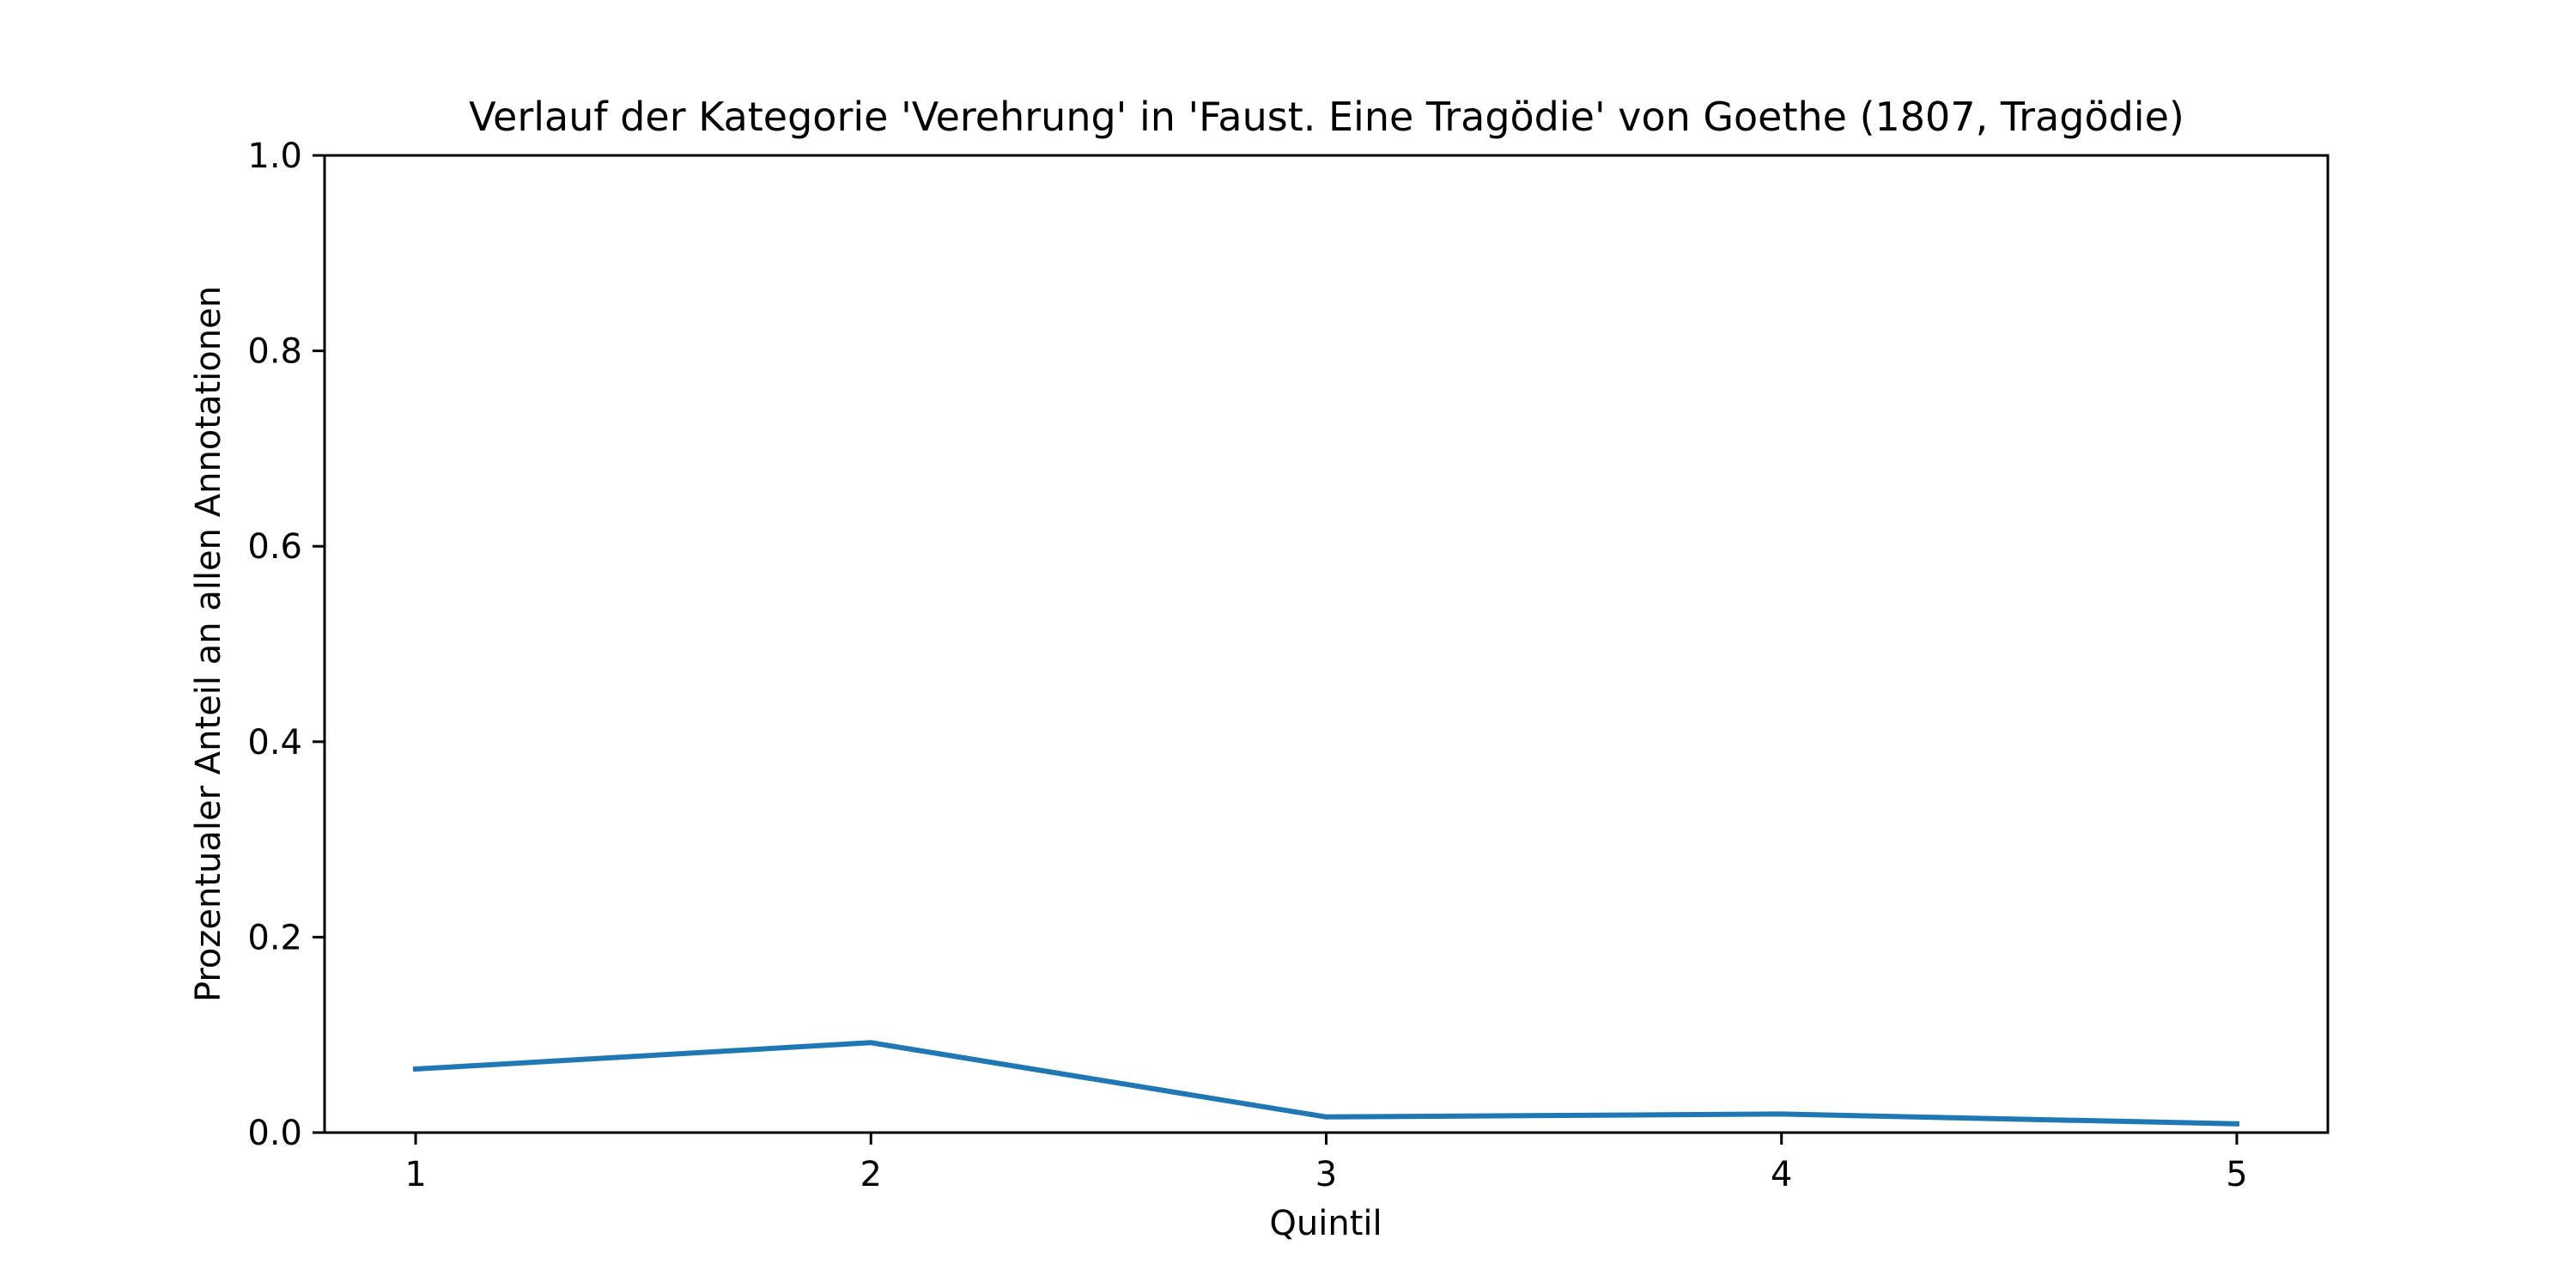  What do you see at coordinates (1782, 1174) in the screenshot?
I see `x-tick-label: 4` at bounding box center [1782, 1174].